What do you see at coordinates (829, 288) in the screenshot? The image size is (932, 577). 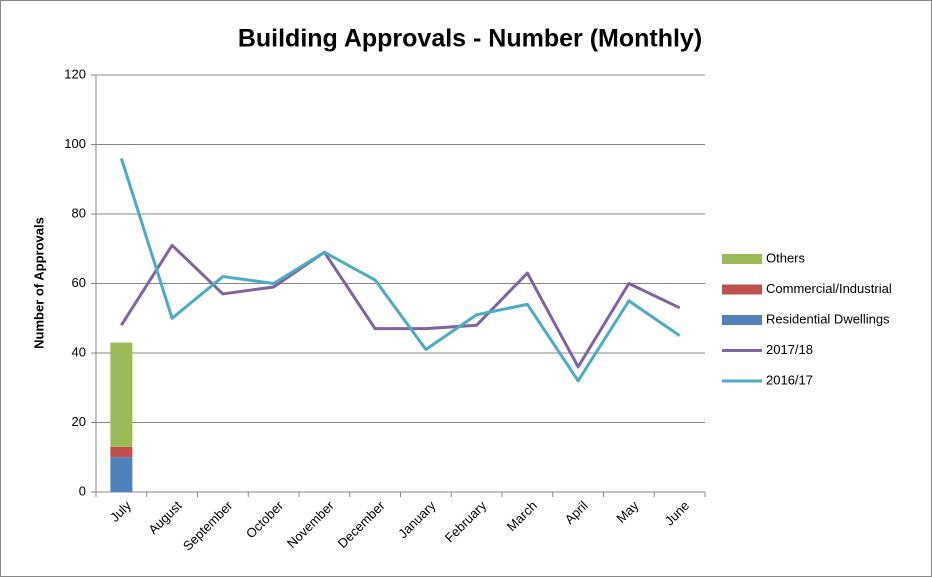 I see `legend-label: Commercial/Industrial` at bounding box center [829, 288].